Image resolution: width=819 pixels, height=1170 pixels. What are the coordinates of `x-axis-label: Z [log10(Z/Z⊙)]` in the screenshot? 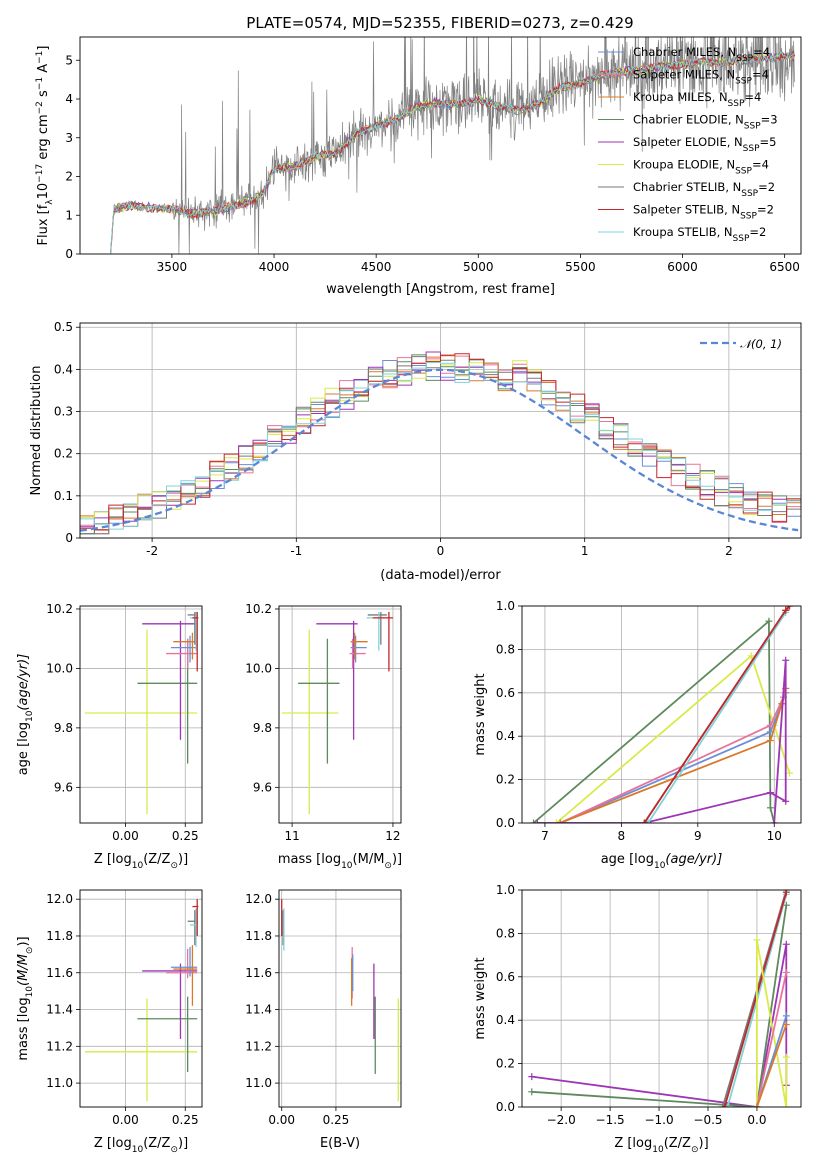 It's located at (141, 1145).